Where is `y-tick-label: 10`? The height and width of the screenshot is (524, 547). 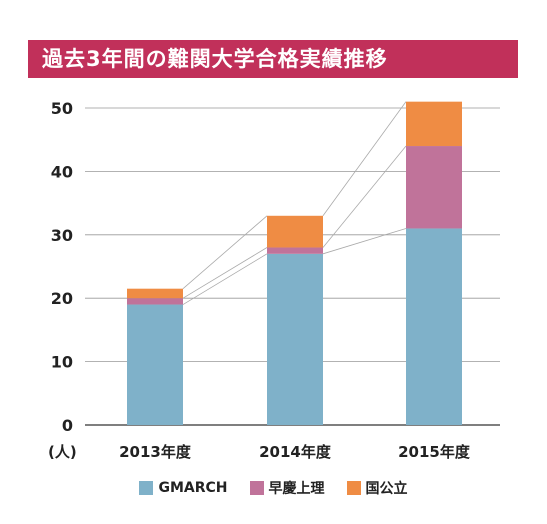
y-tick-label: 10 is located at coordinates (62, 362).